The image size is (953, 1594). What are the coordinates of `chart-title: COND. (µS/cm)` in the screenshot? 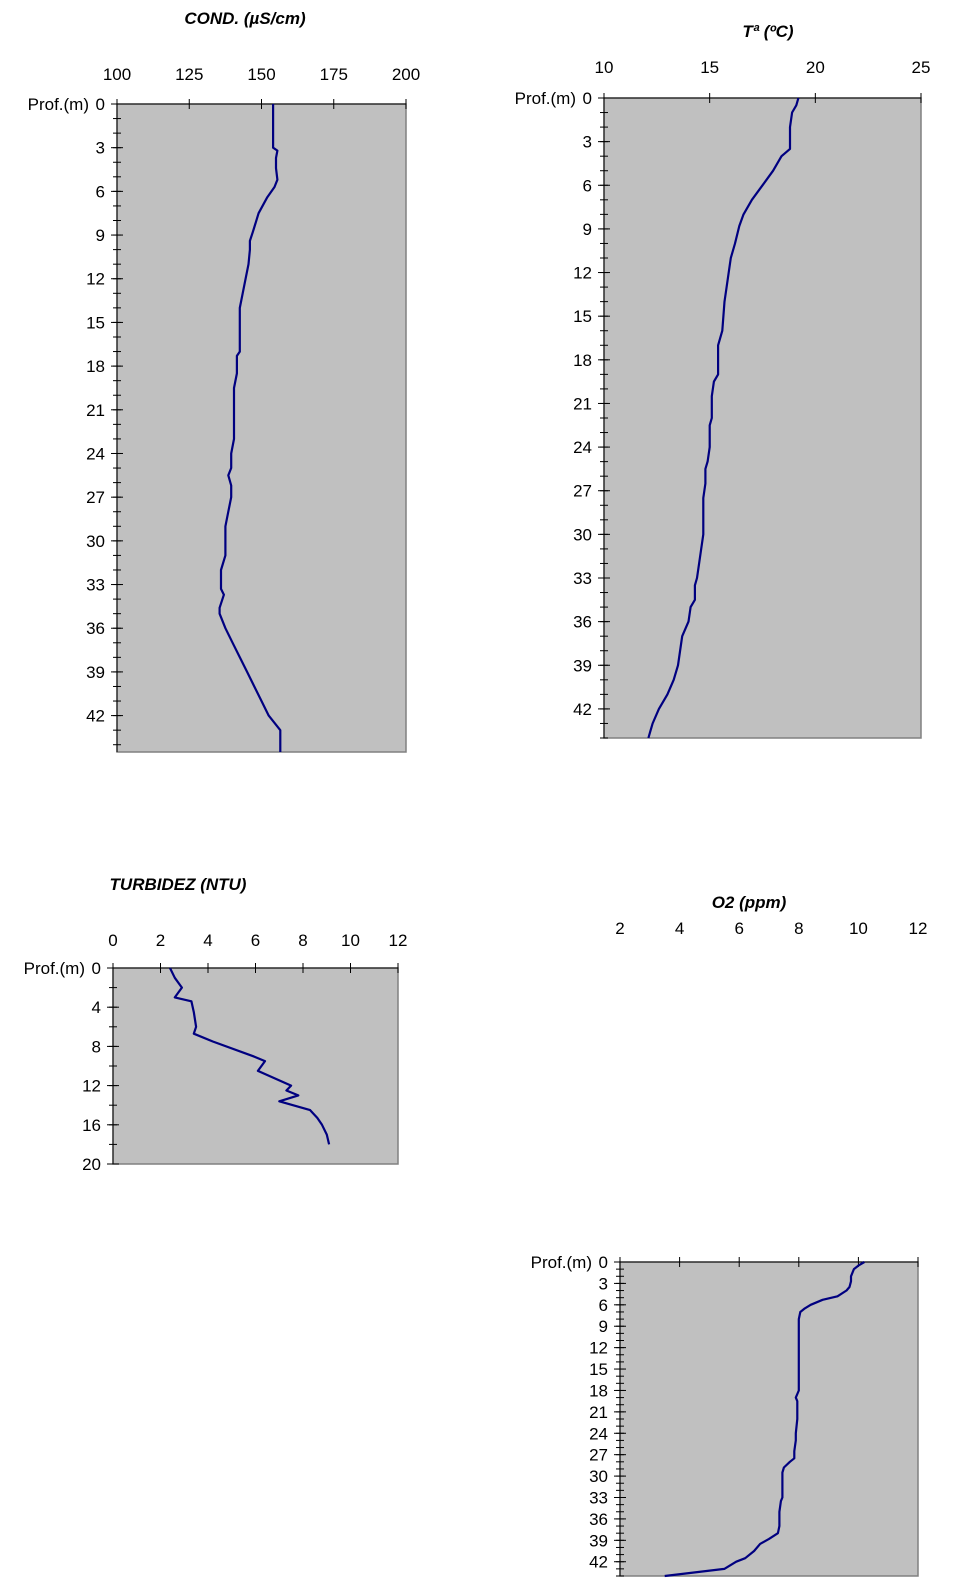 It's located at (245, 18).